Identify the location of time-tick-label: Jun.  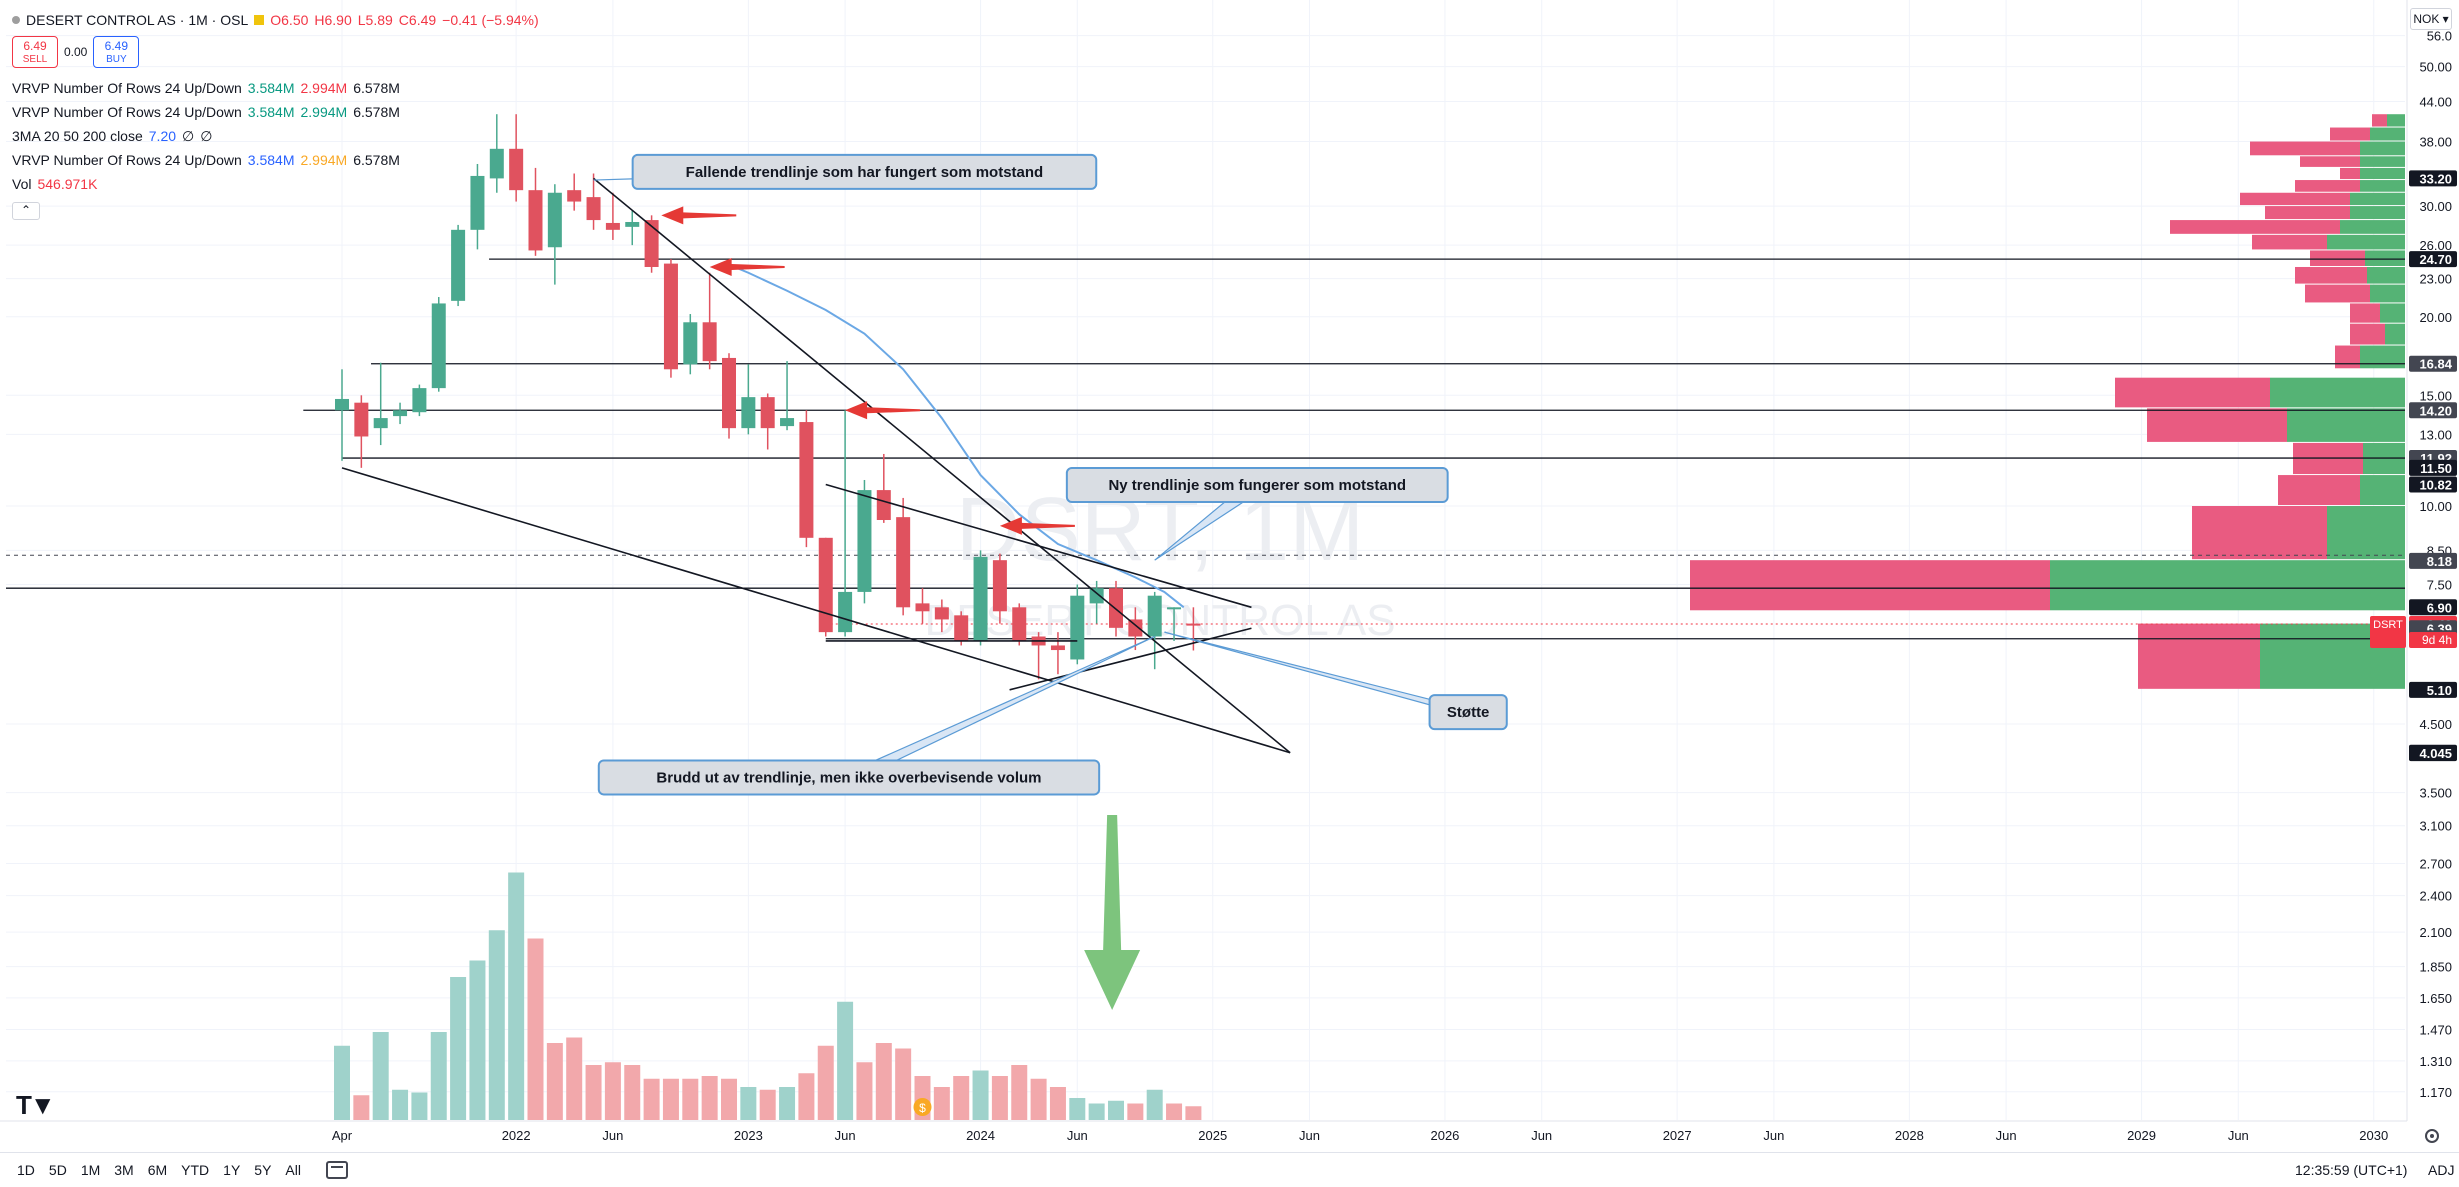
(2238, 1135).